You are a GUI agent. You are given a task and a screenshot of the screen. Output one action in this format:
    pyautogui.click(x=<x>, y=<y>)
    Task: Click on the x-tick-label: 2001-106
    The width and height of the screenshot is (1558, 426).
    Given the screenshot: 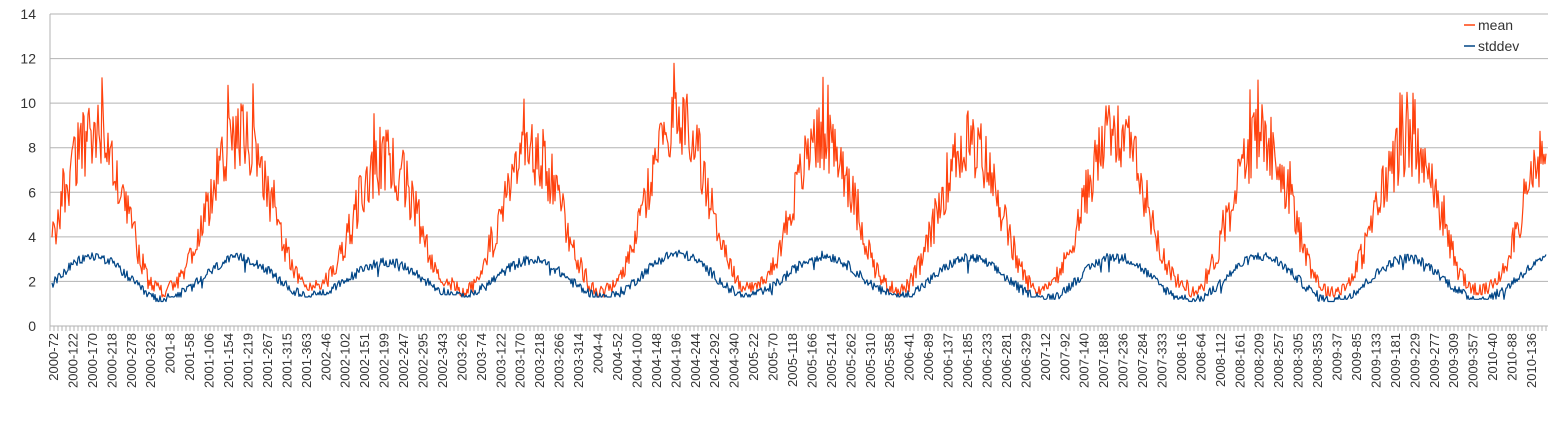 What is the action you would take?
    pyautogui.click(x=209, y=360)
    